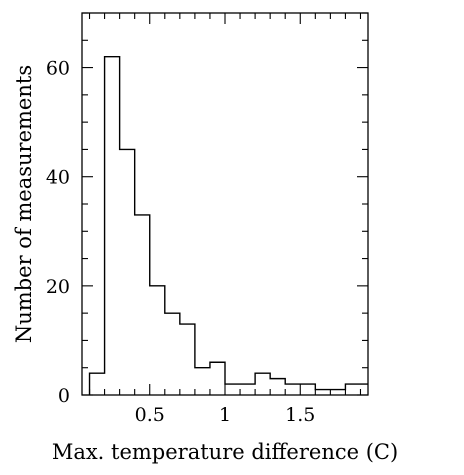 Image resolution: width=464 pixels, height=475 pixels. What do you see at coordinates (150, 415) in the screenshot?
I see `x-tick-label: 0.5` at bounding box center [150, 415].